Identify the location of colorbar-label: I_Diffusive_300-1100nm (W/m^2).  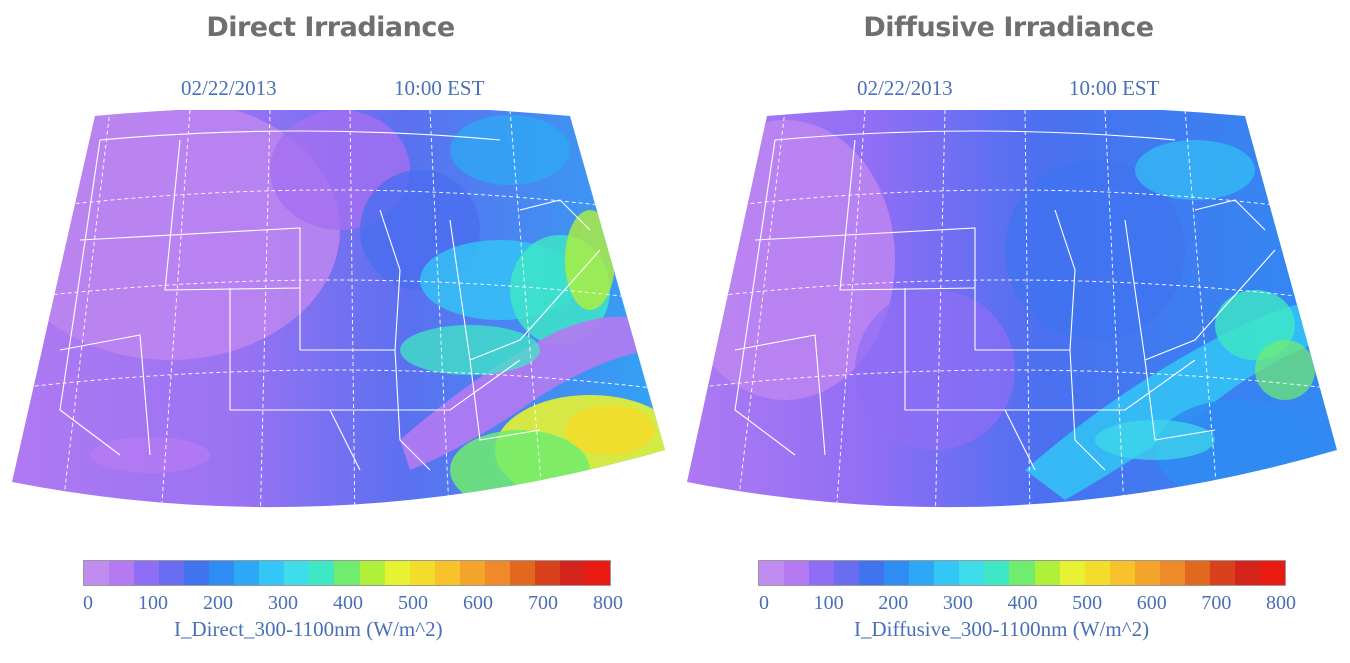
(1002, 629).